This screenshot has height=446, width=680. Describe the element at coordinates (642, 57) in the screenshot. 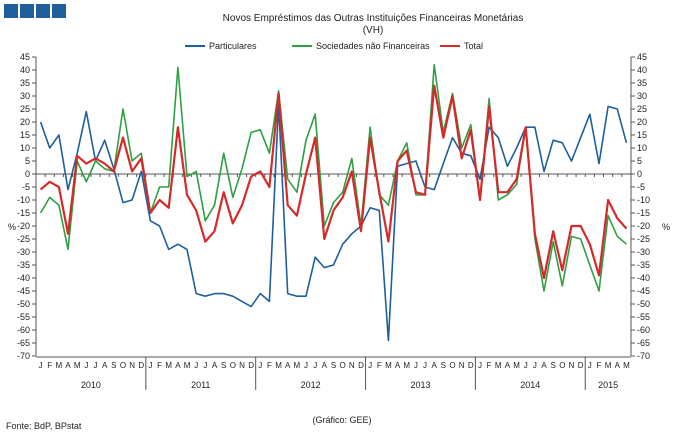

I see `y-tick-label-right: 45` at that location.